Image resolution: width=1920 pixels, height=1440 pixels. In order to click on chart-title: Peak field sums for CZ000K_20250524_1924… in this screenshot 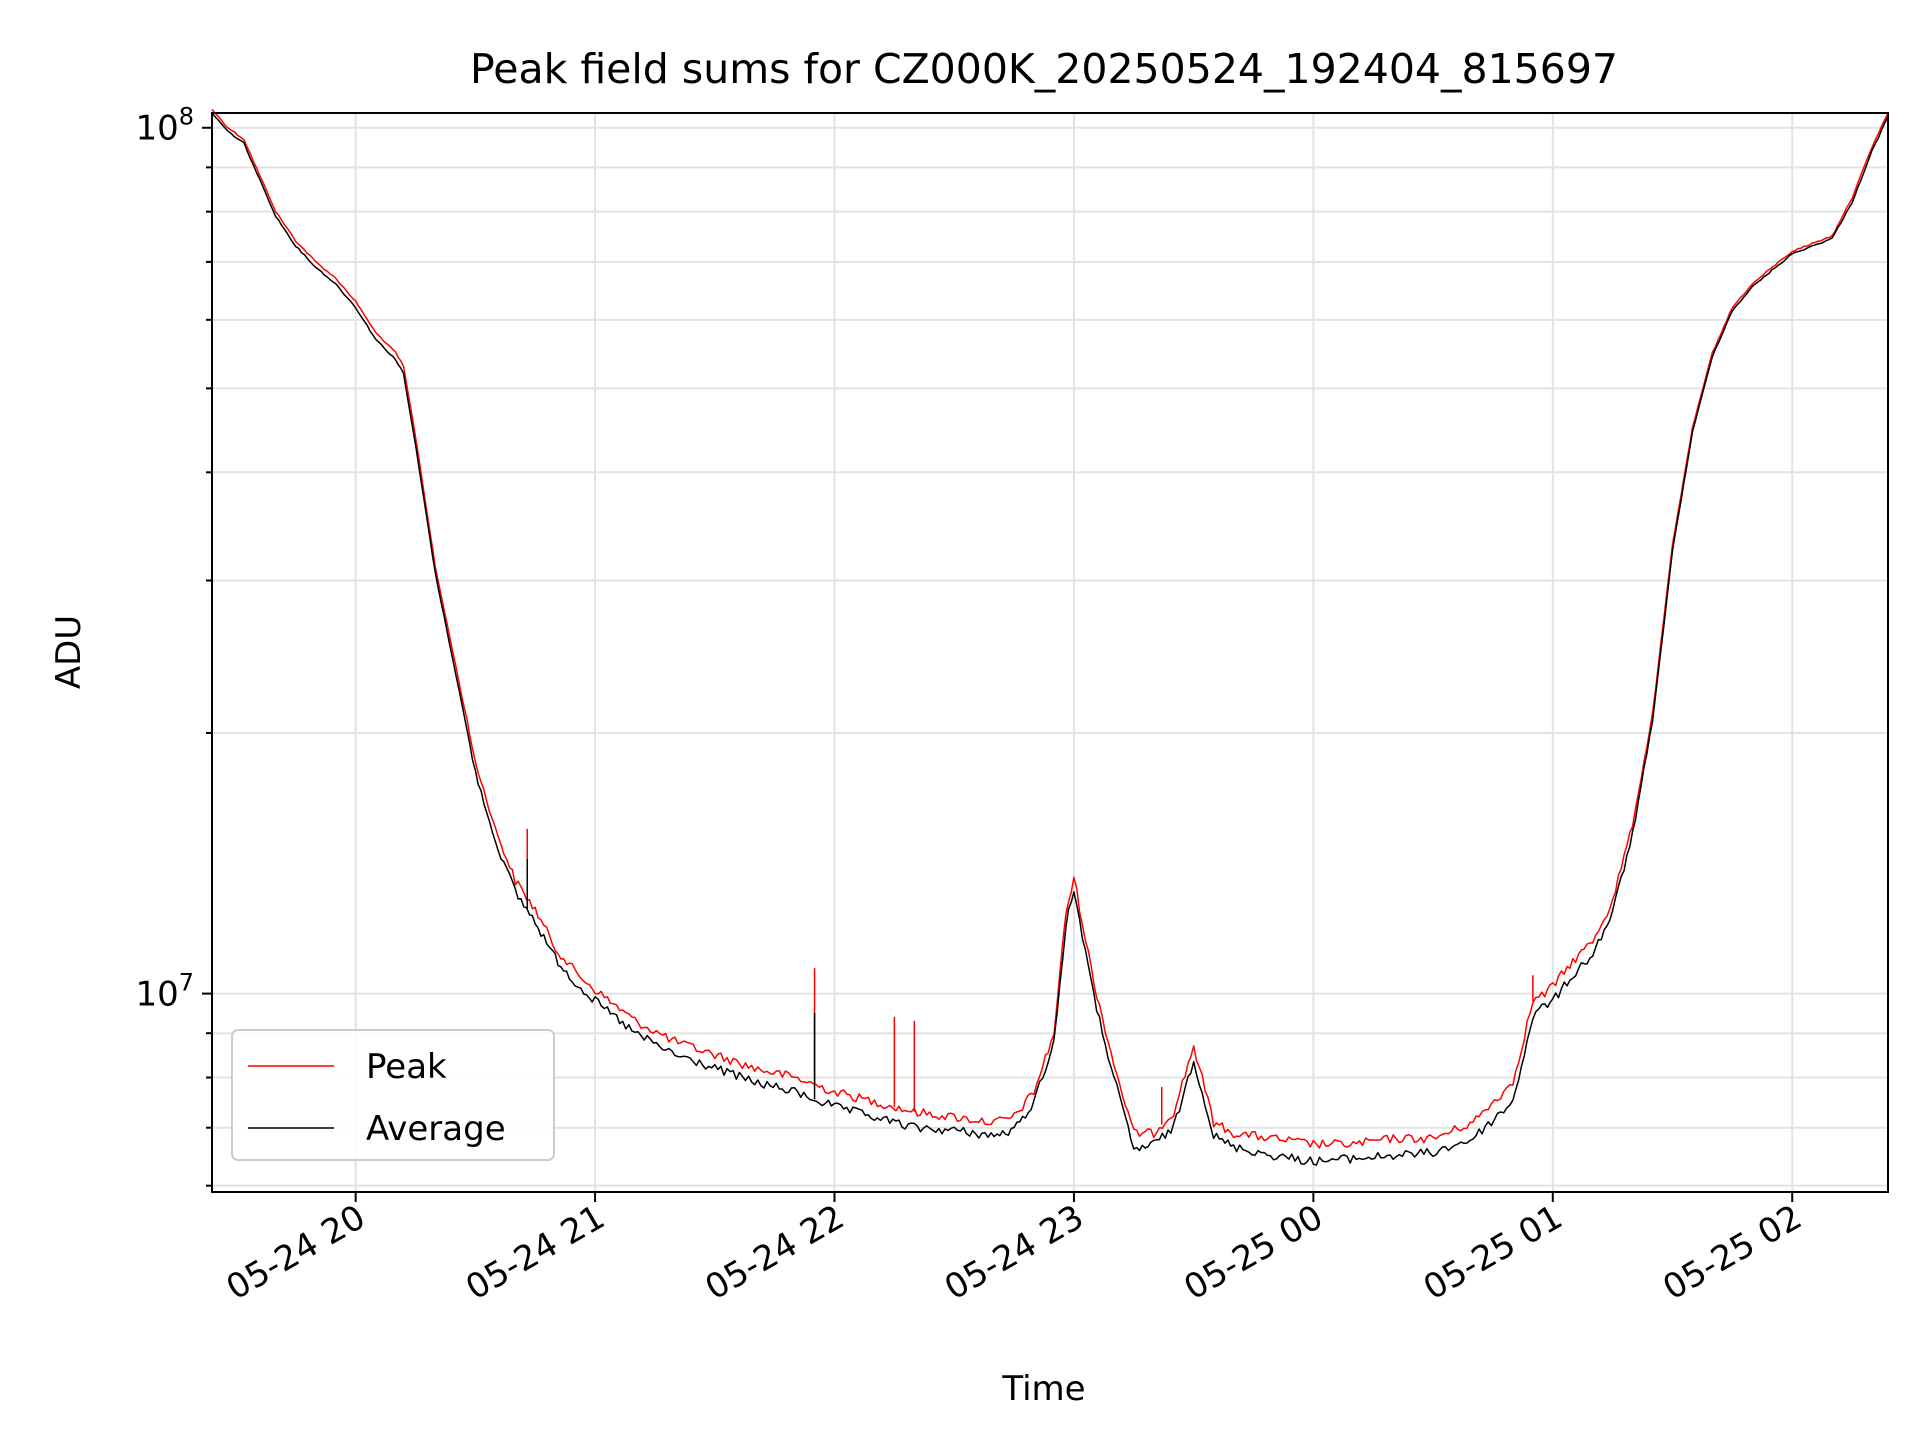, I will do `click(1044, 69)`.